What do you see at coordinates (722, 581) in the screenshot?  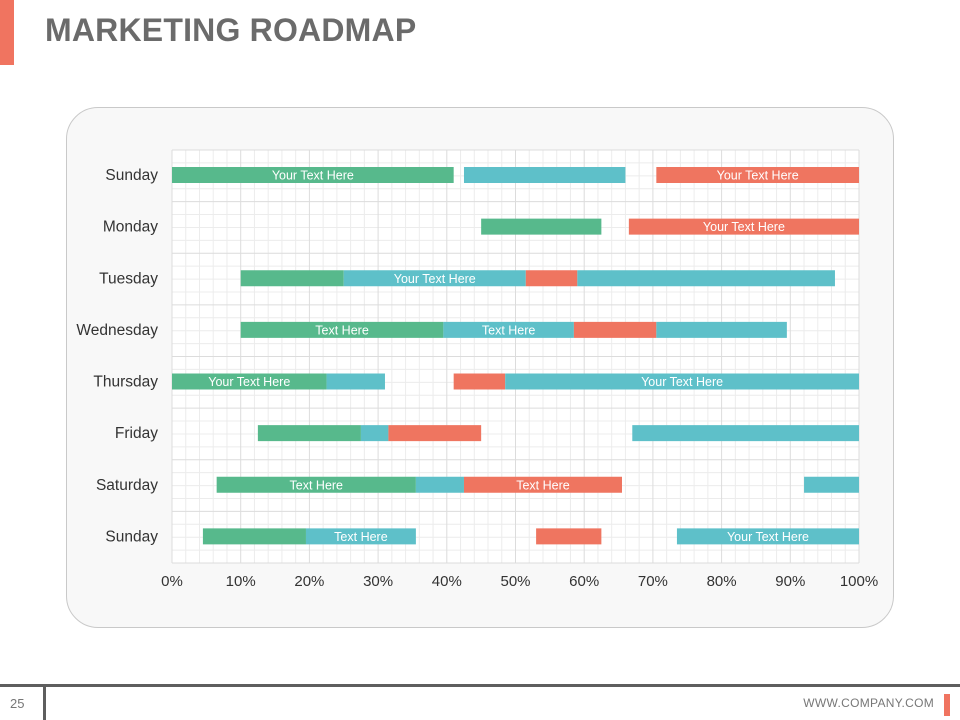 I see `x-tick-label: 80%` at bounding box center [722, 581].